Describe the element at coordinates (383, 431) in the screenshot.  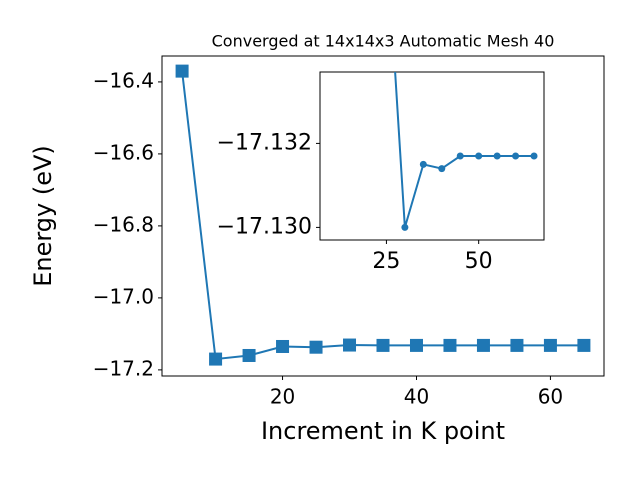
I see `x-axis-label: Increment in K point` at that location.